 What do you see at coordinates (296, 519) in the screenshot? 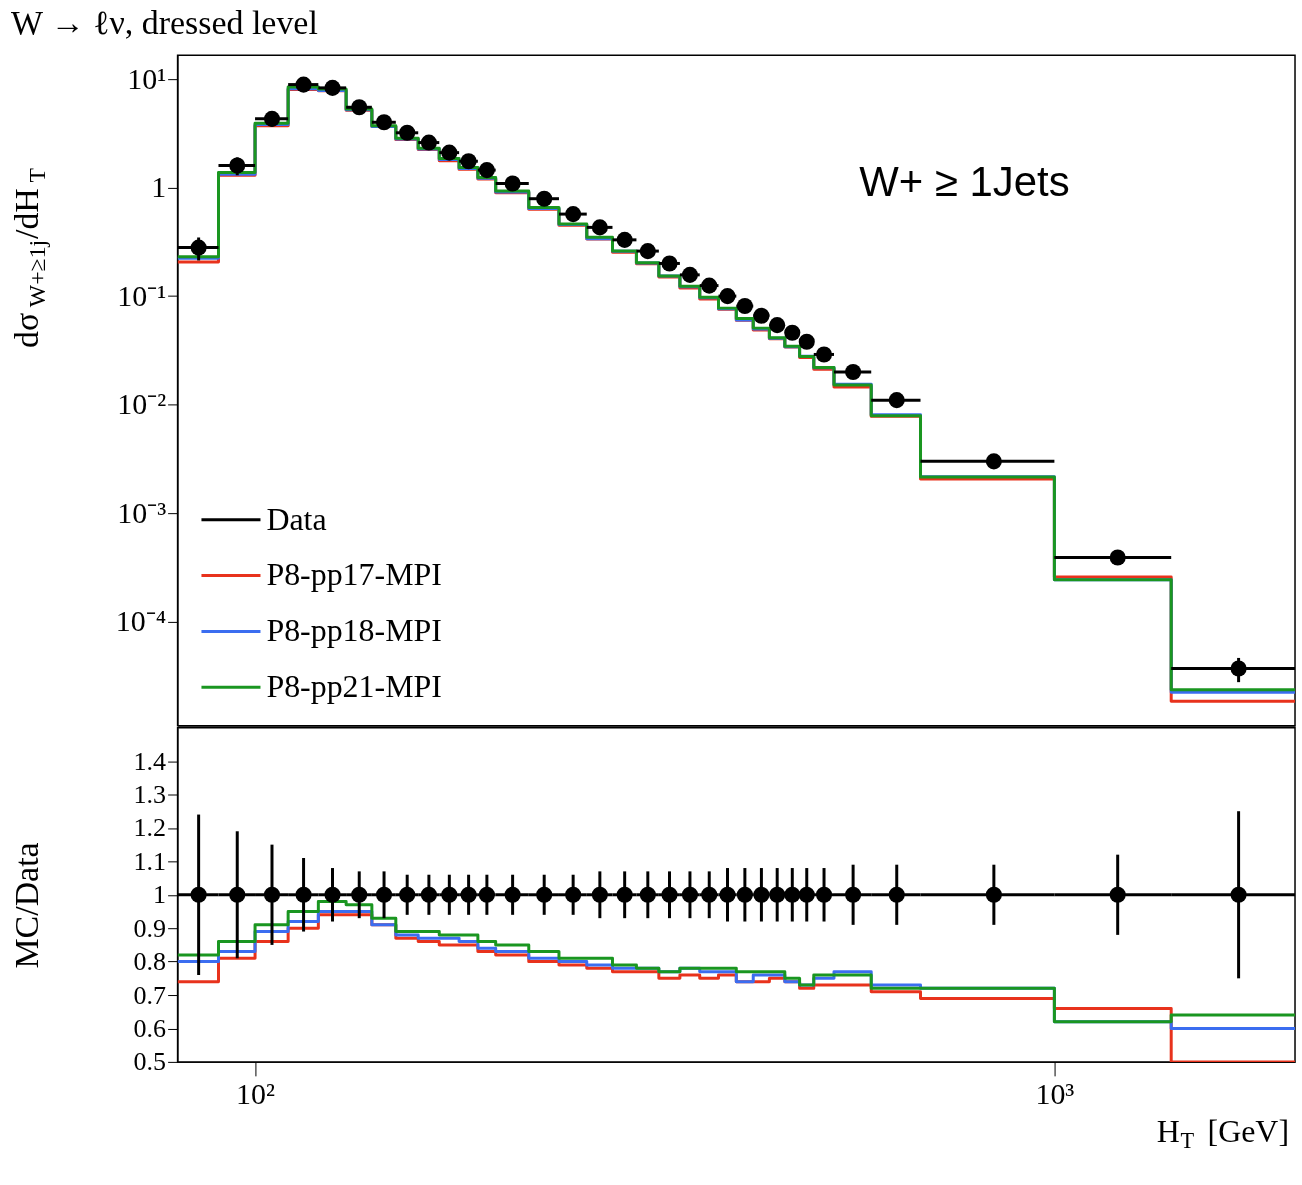
I see `legend-label: Data` at bounding box center [296, 519].